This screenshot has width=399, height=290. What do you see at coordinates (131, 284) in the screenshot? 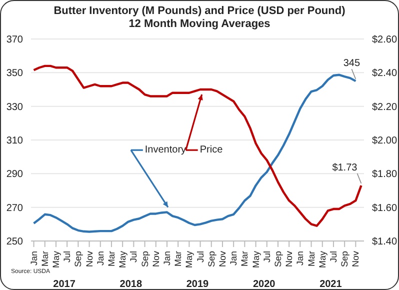
I see `text: 2018` at bounding box center [131, 284].